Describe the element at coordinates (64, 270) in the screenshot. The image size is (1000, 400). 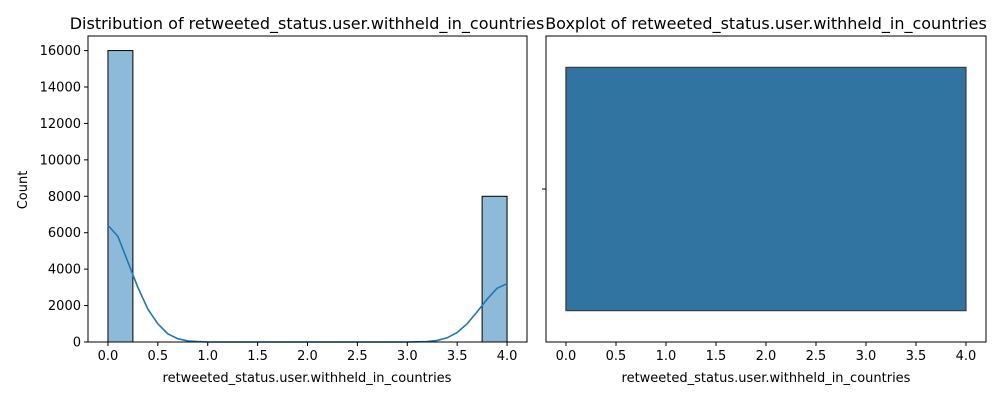
I see `y-tick-label: 4000` at that location.